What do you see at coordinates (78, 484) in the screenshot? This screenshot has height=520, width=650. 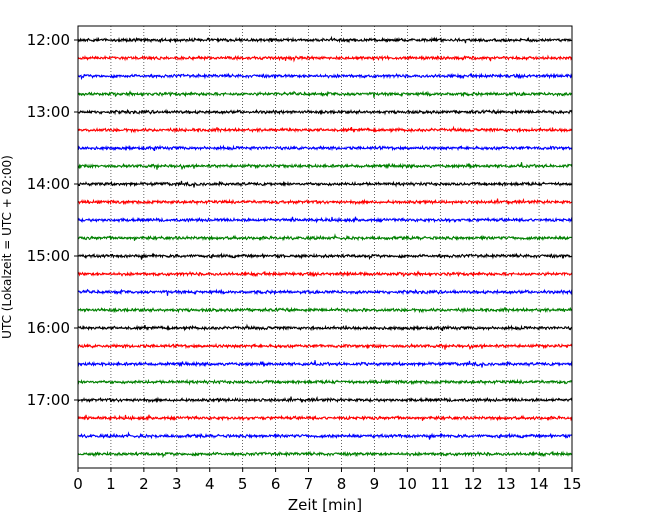 I see `x-tick-label: 0` at bounding box center [78, 484].